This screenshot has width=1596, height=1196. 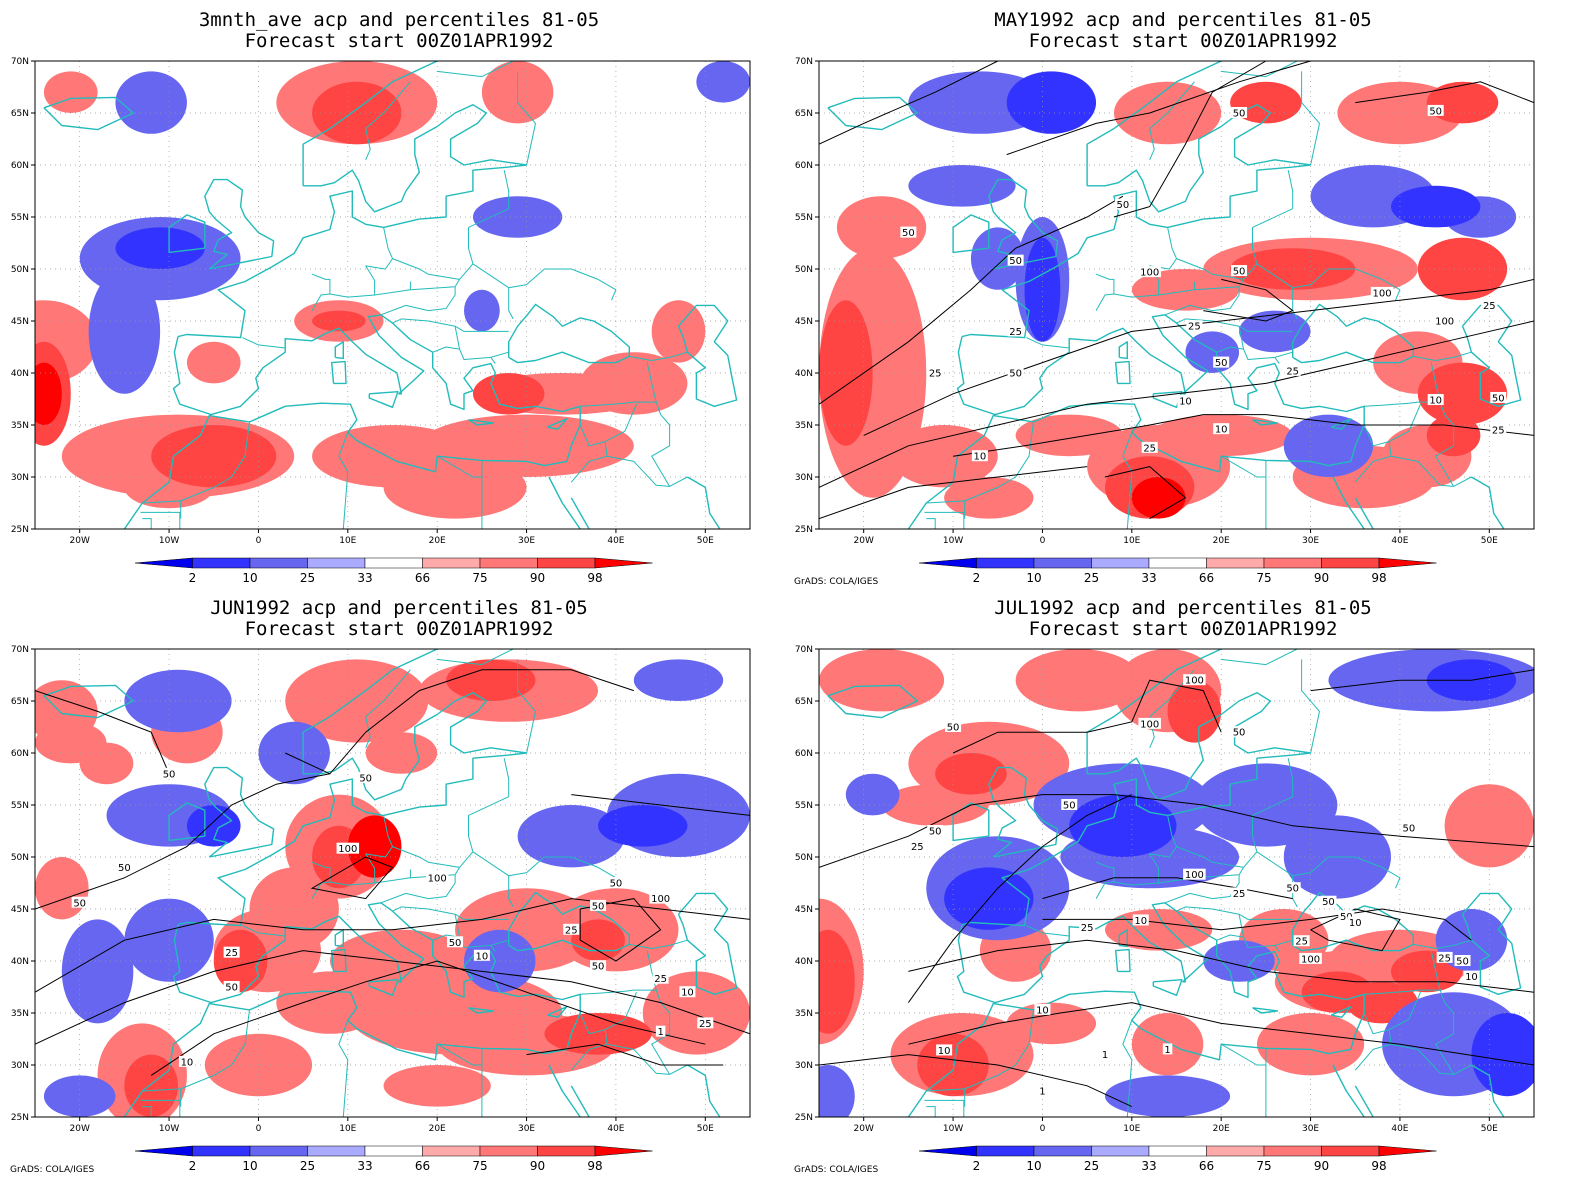 What do you see at coordinates (1221, 1129) in the screenshot?
I see `longitude-label: 20E` at bounding box center [1221, 1129].